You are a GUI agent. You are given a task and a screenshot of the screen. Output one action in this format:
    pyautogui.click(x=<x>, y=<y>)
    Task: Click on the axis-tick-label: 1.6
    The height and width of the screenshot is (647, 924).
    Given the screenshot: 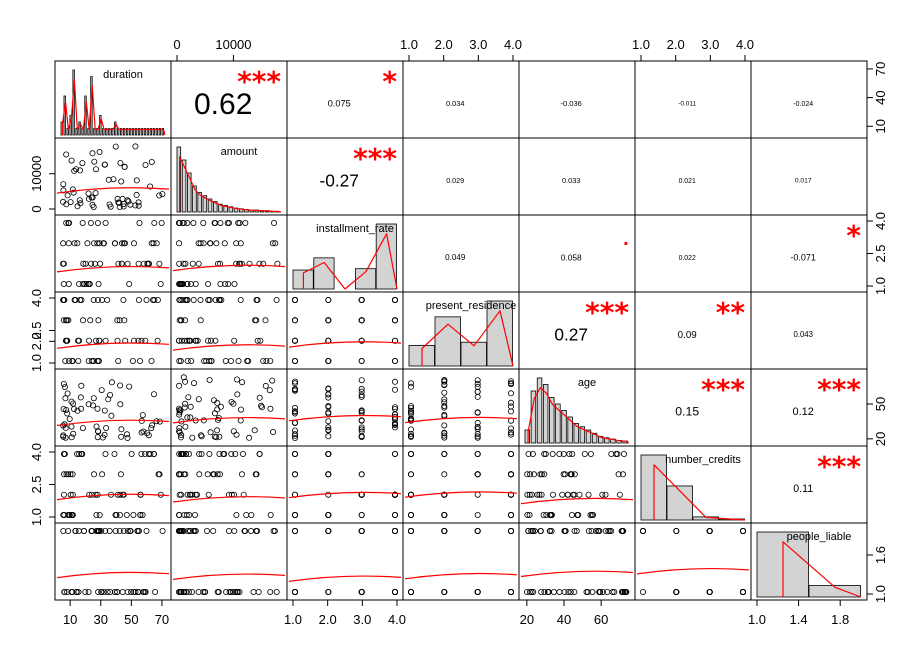 What is the action you would take?
    pyautogui.click(x=880, y=555)
    